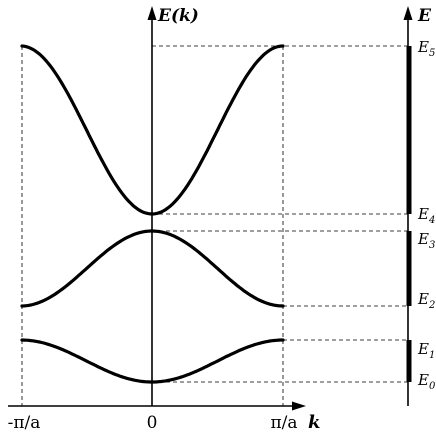  What do you see at coordinates (426, 240) in the screenshot?
I see `level-label-e3: E3` at bounding box center [426, 240].